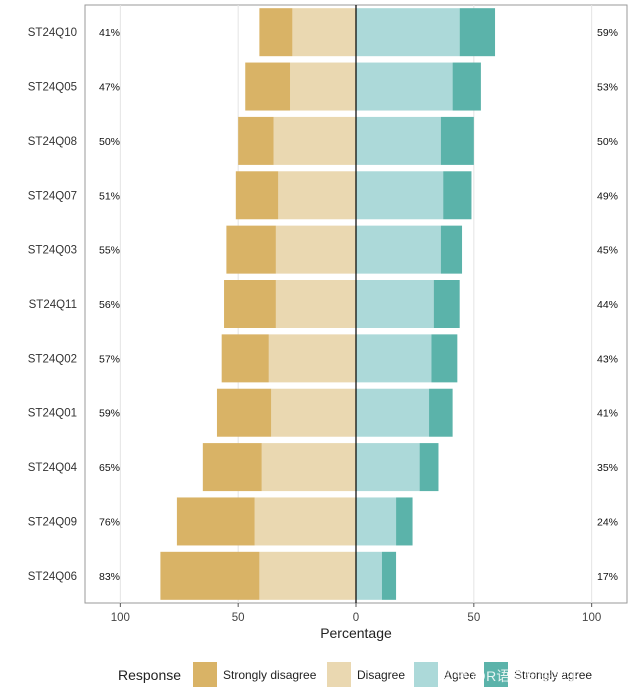  I want to click on y-tick-label: ST24Q04, so click(53, 468).